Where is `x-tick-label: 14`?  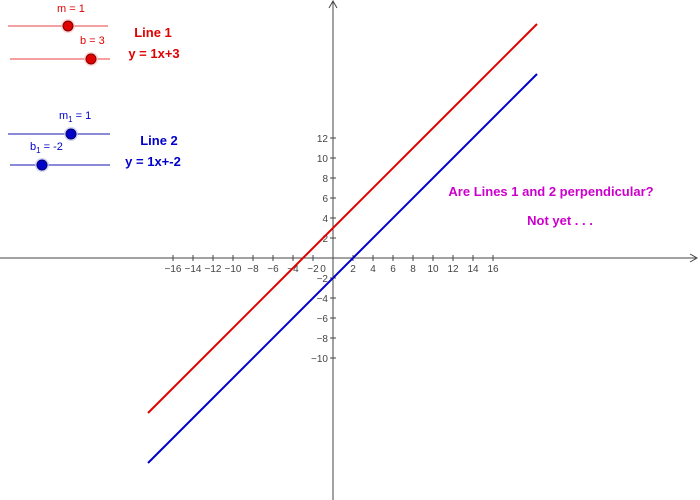 x-tick-label: 14 is located at coordinates (473, 269).